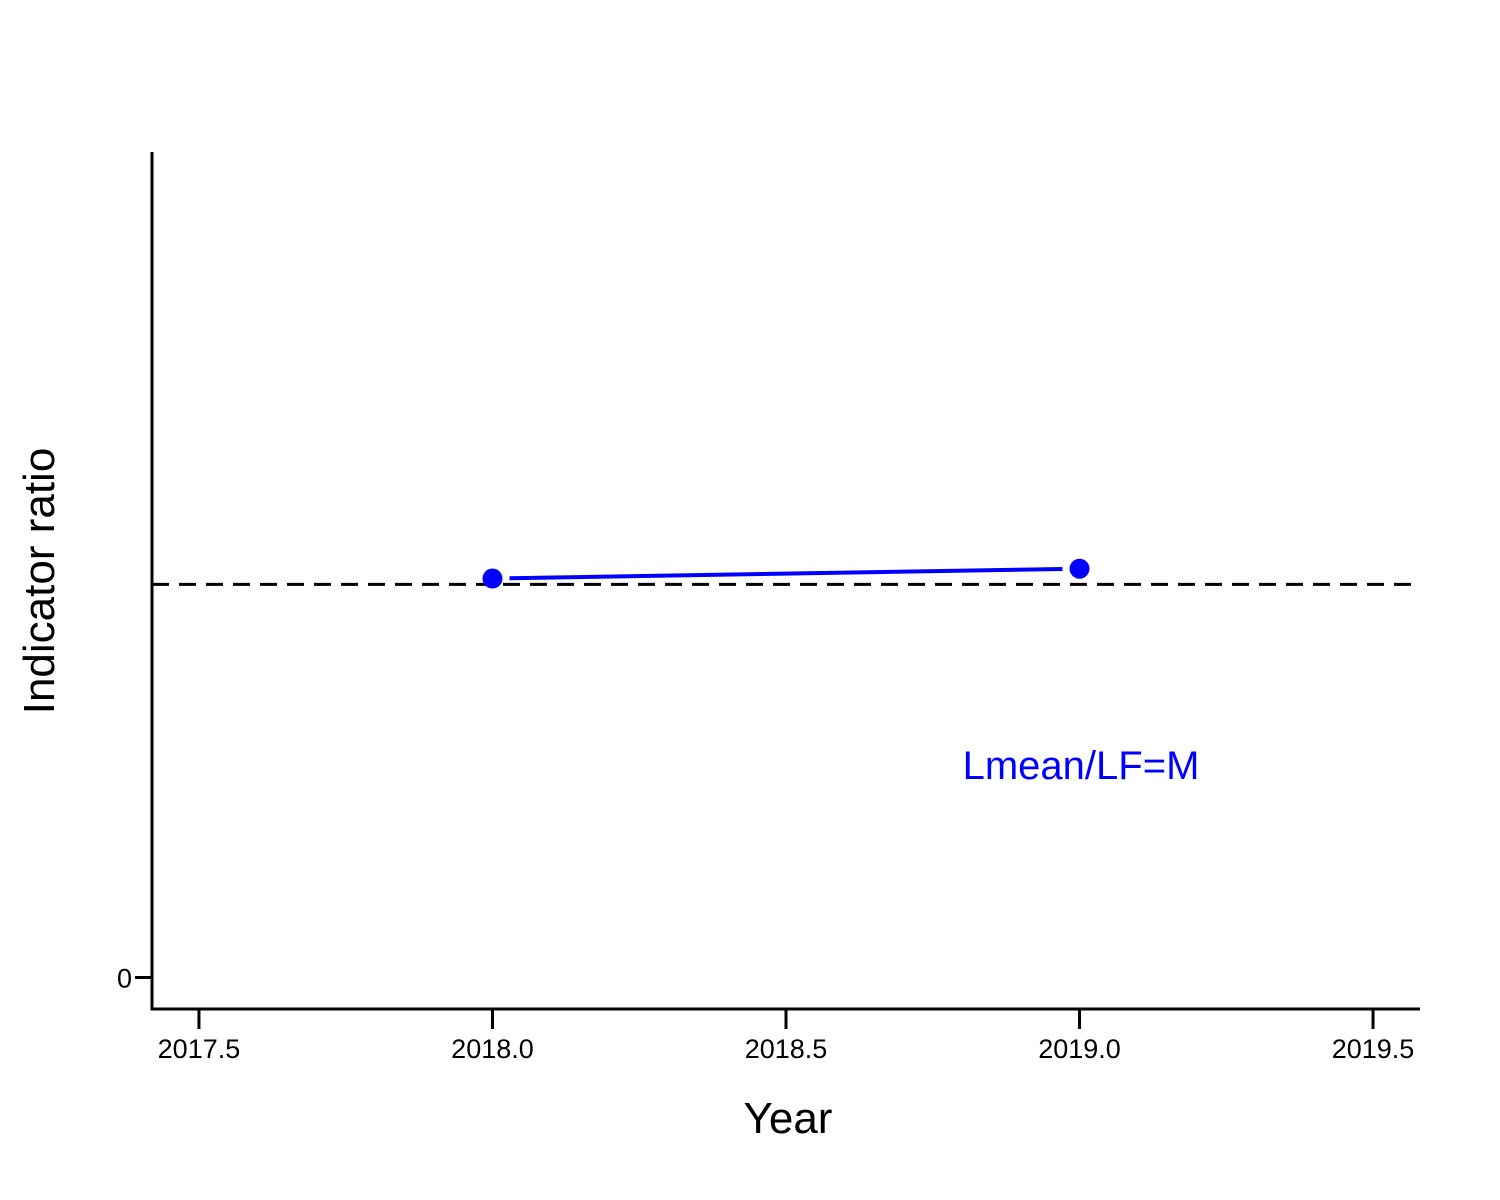 Image resolution: width=1500 pixels, height=1200 pixels. Describe the element at coordinates (1373, 1049) in the screenshot. I see `x-tick-label: 2019.5` at that location.